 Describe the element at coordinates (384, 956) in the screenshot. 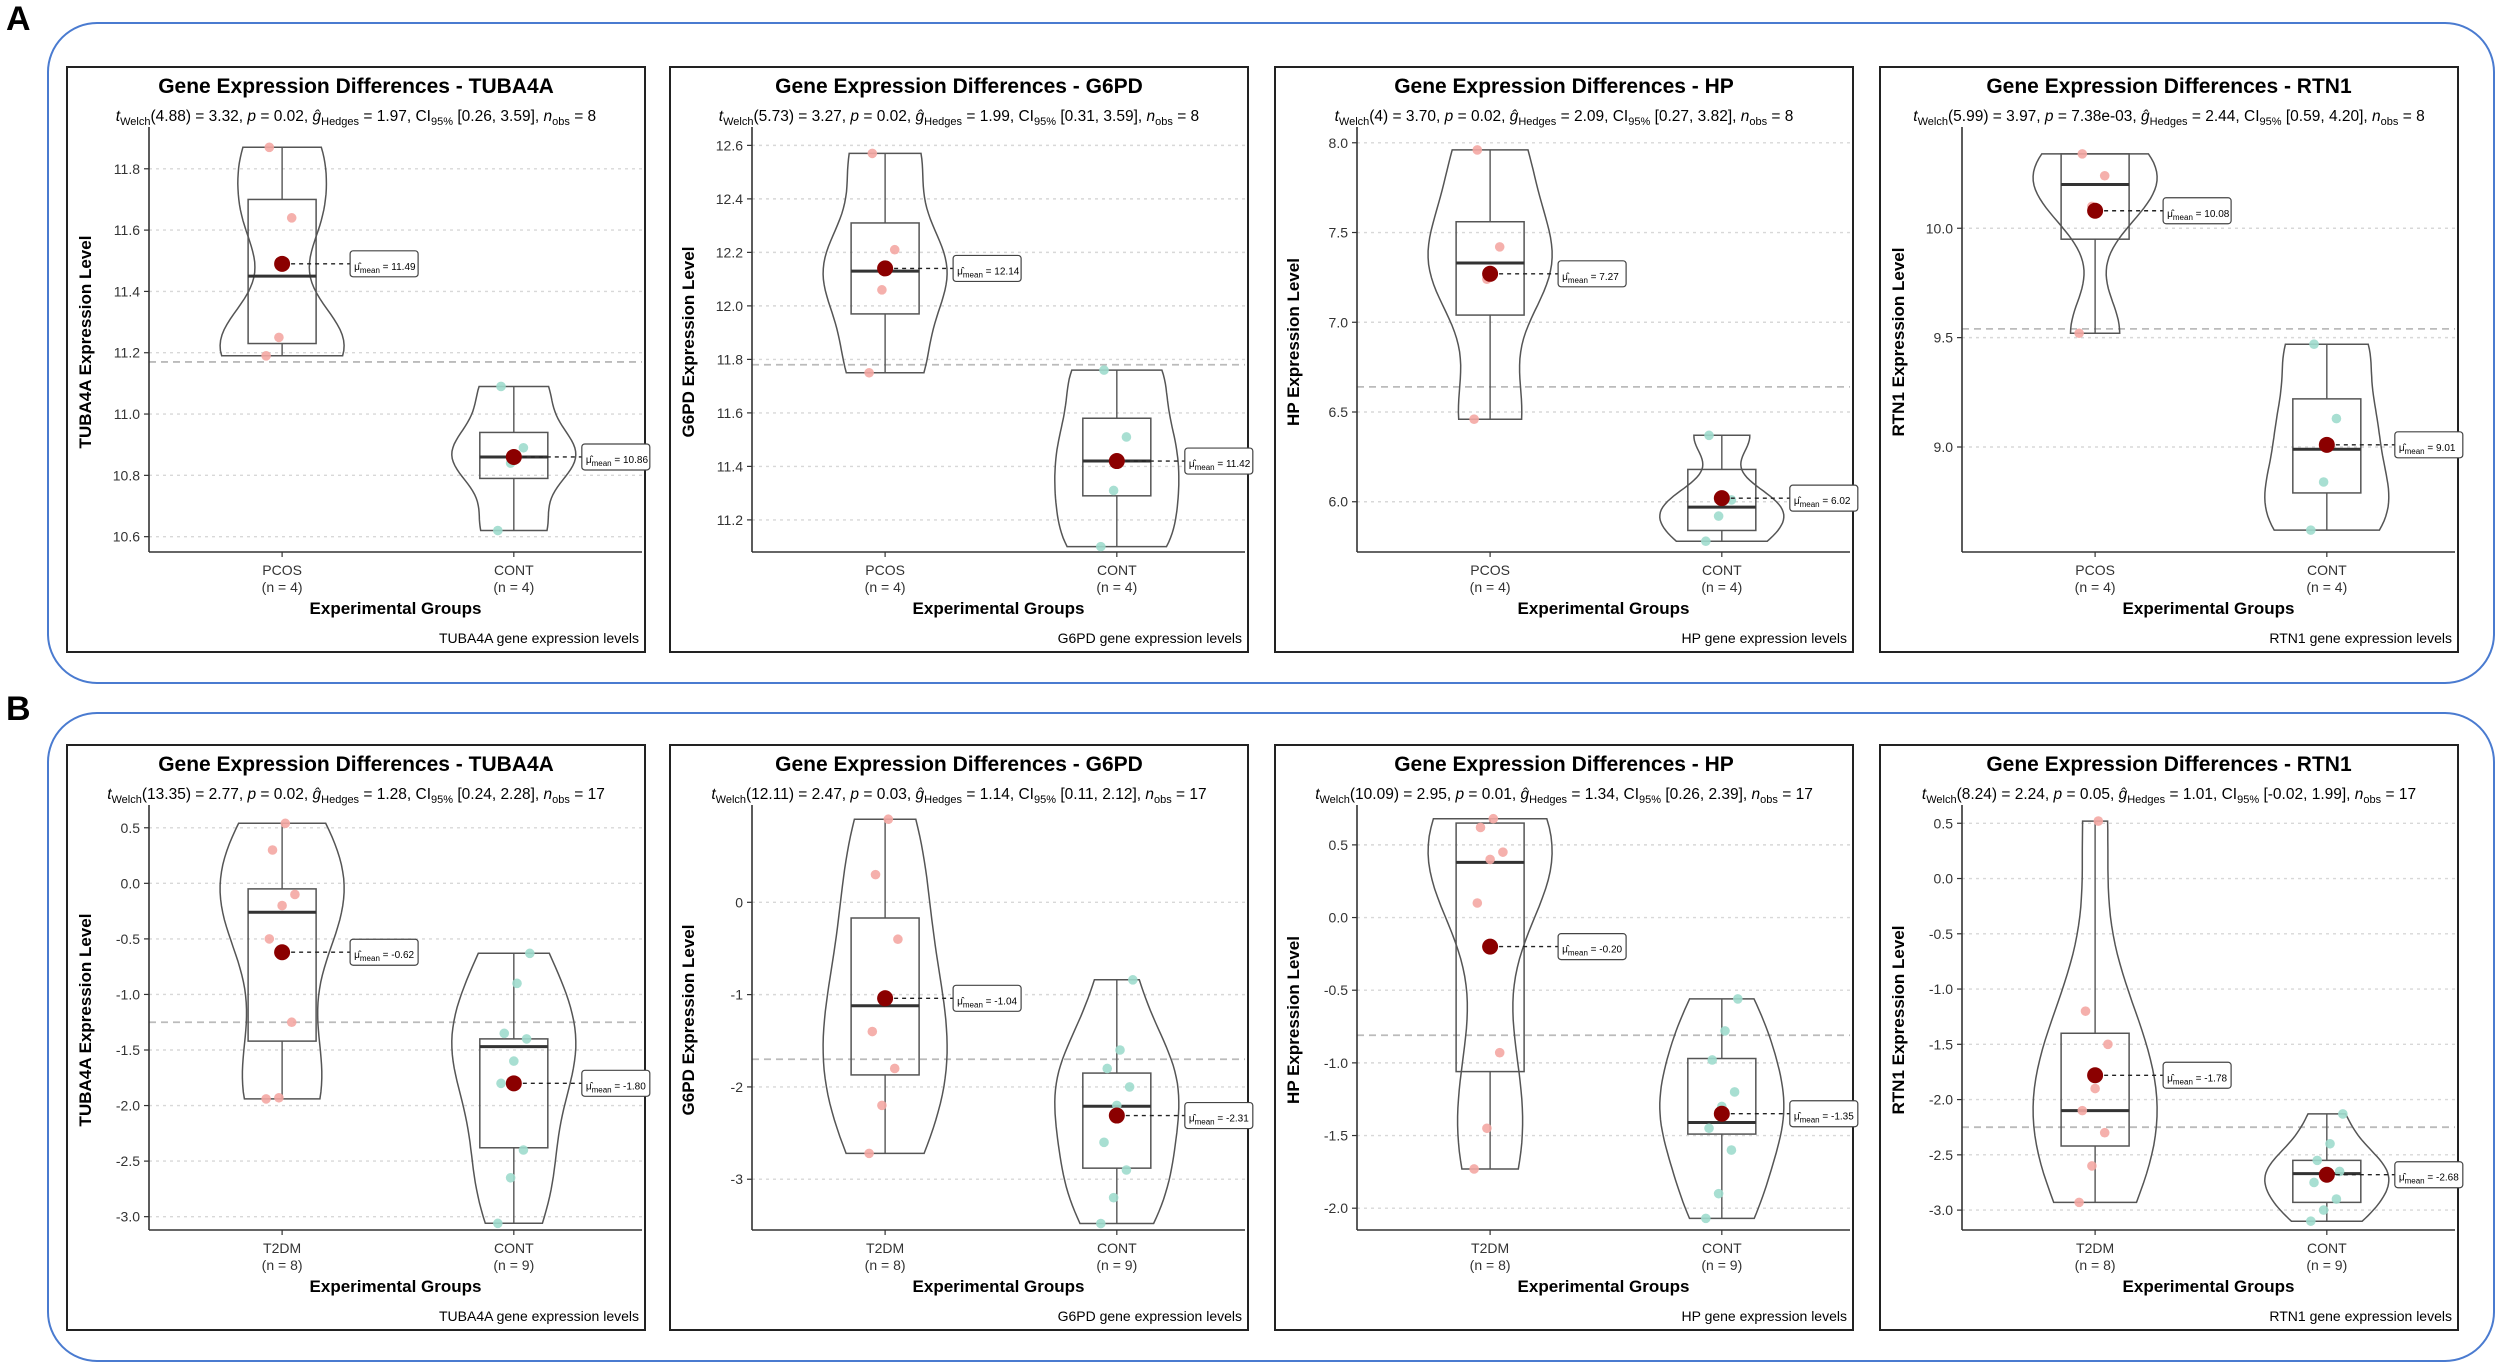

I see `mean-label: μ̂mean = -0.62` at that location.